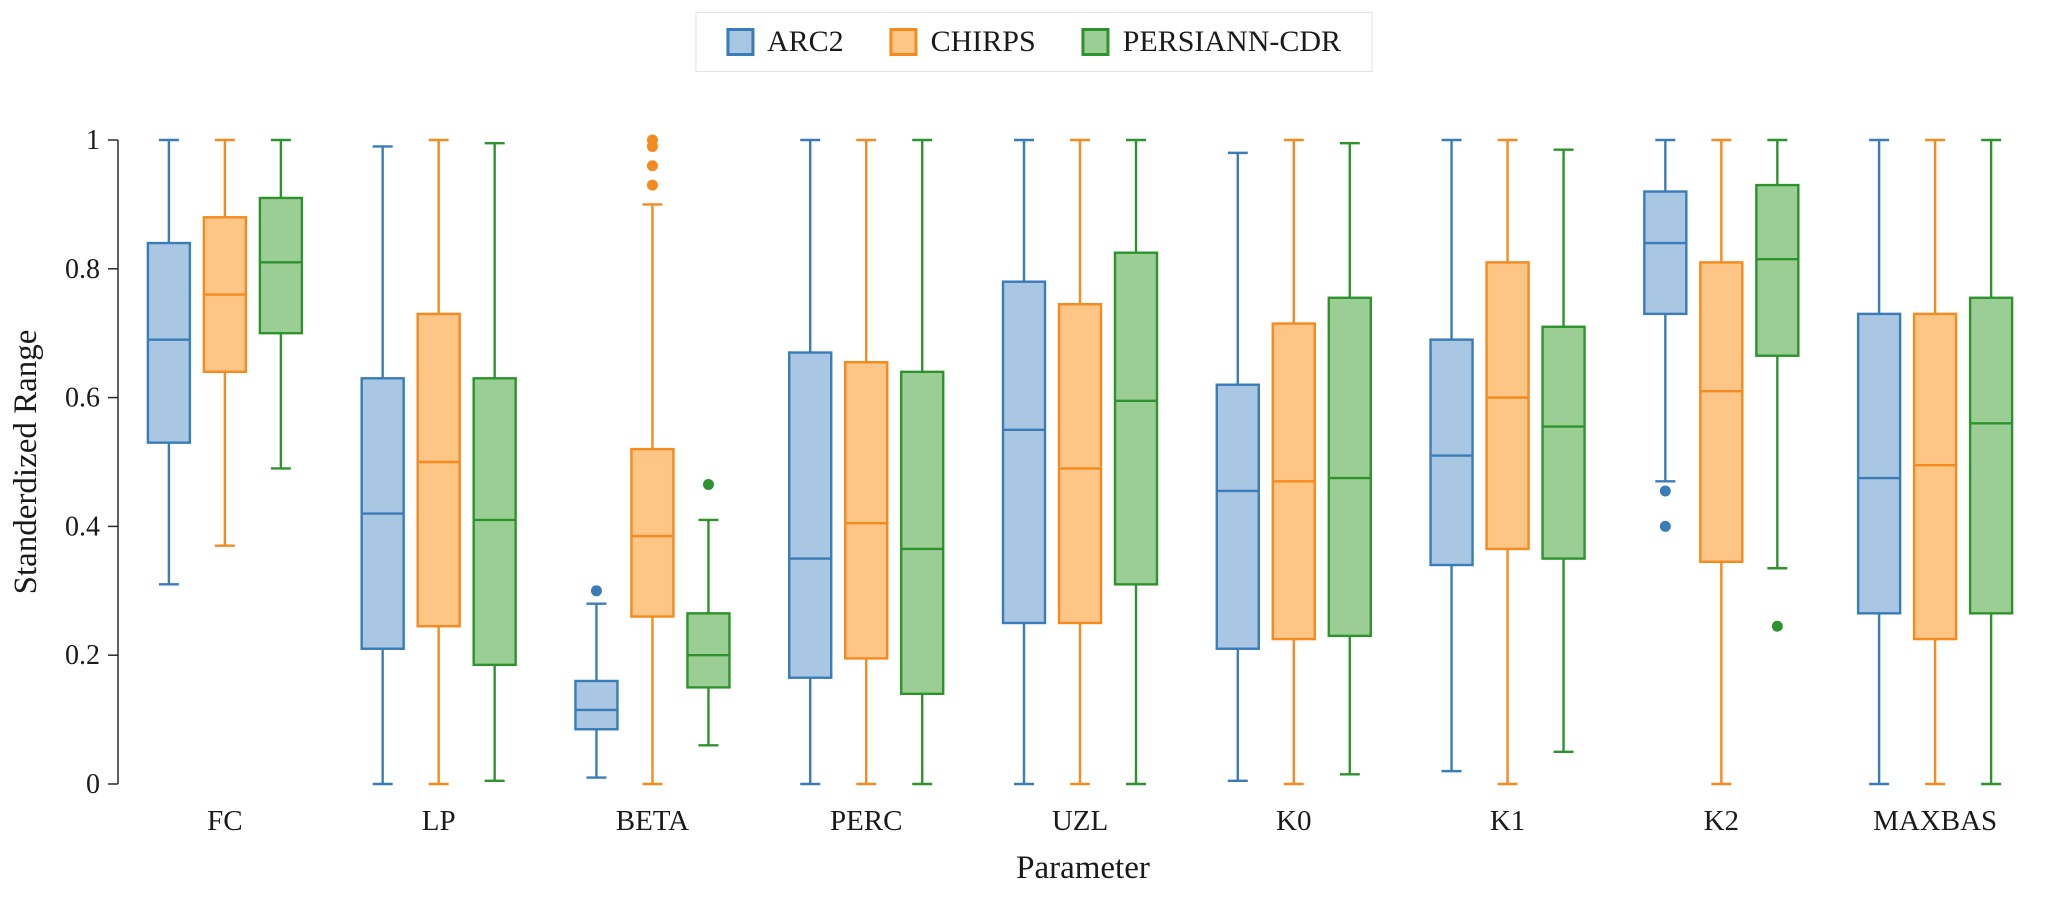 This screenshot has height=906, width=2067. I want to click on chart-legend: ARC2 CHIRPS PERSIANN-CDR, so click(1033, 42).